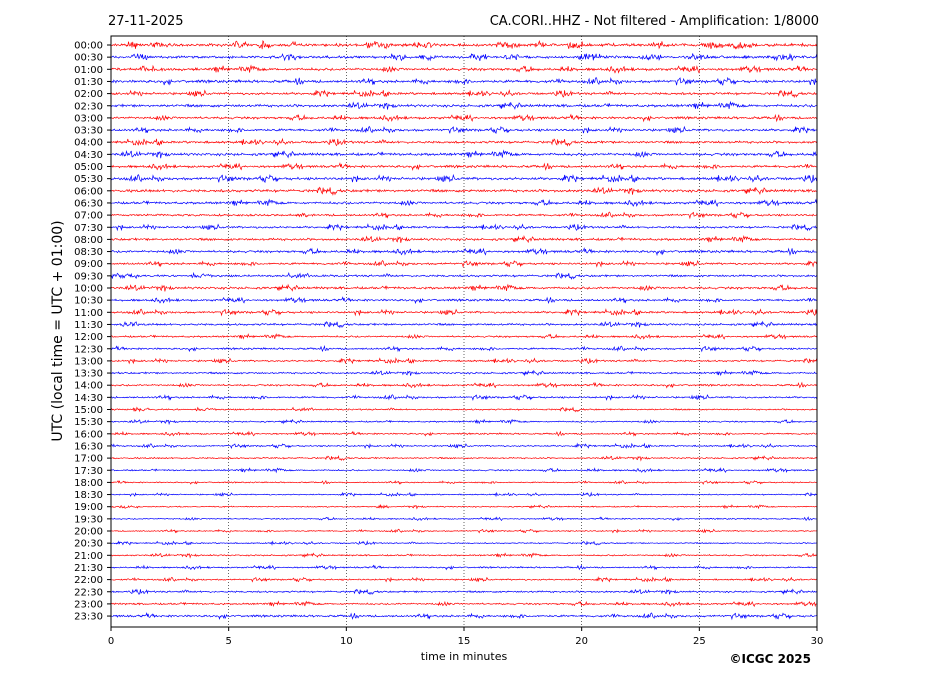 This screenshot has height=696, width=927. I want to click on row-label: 18:00, so click(88, 483).